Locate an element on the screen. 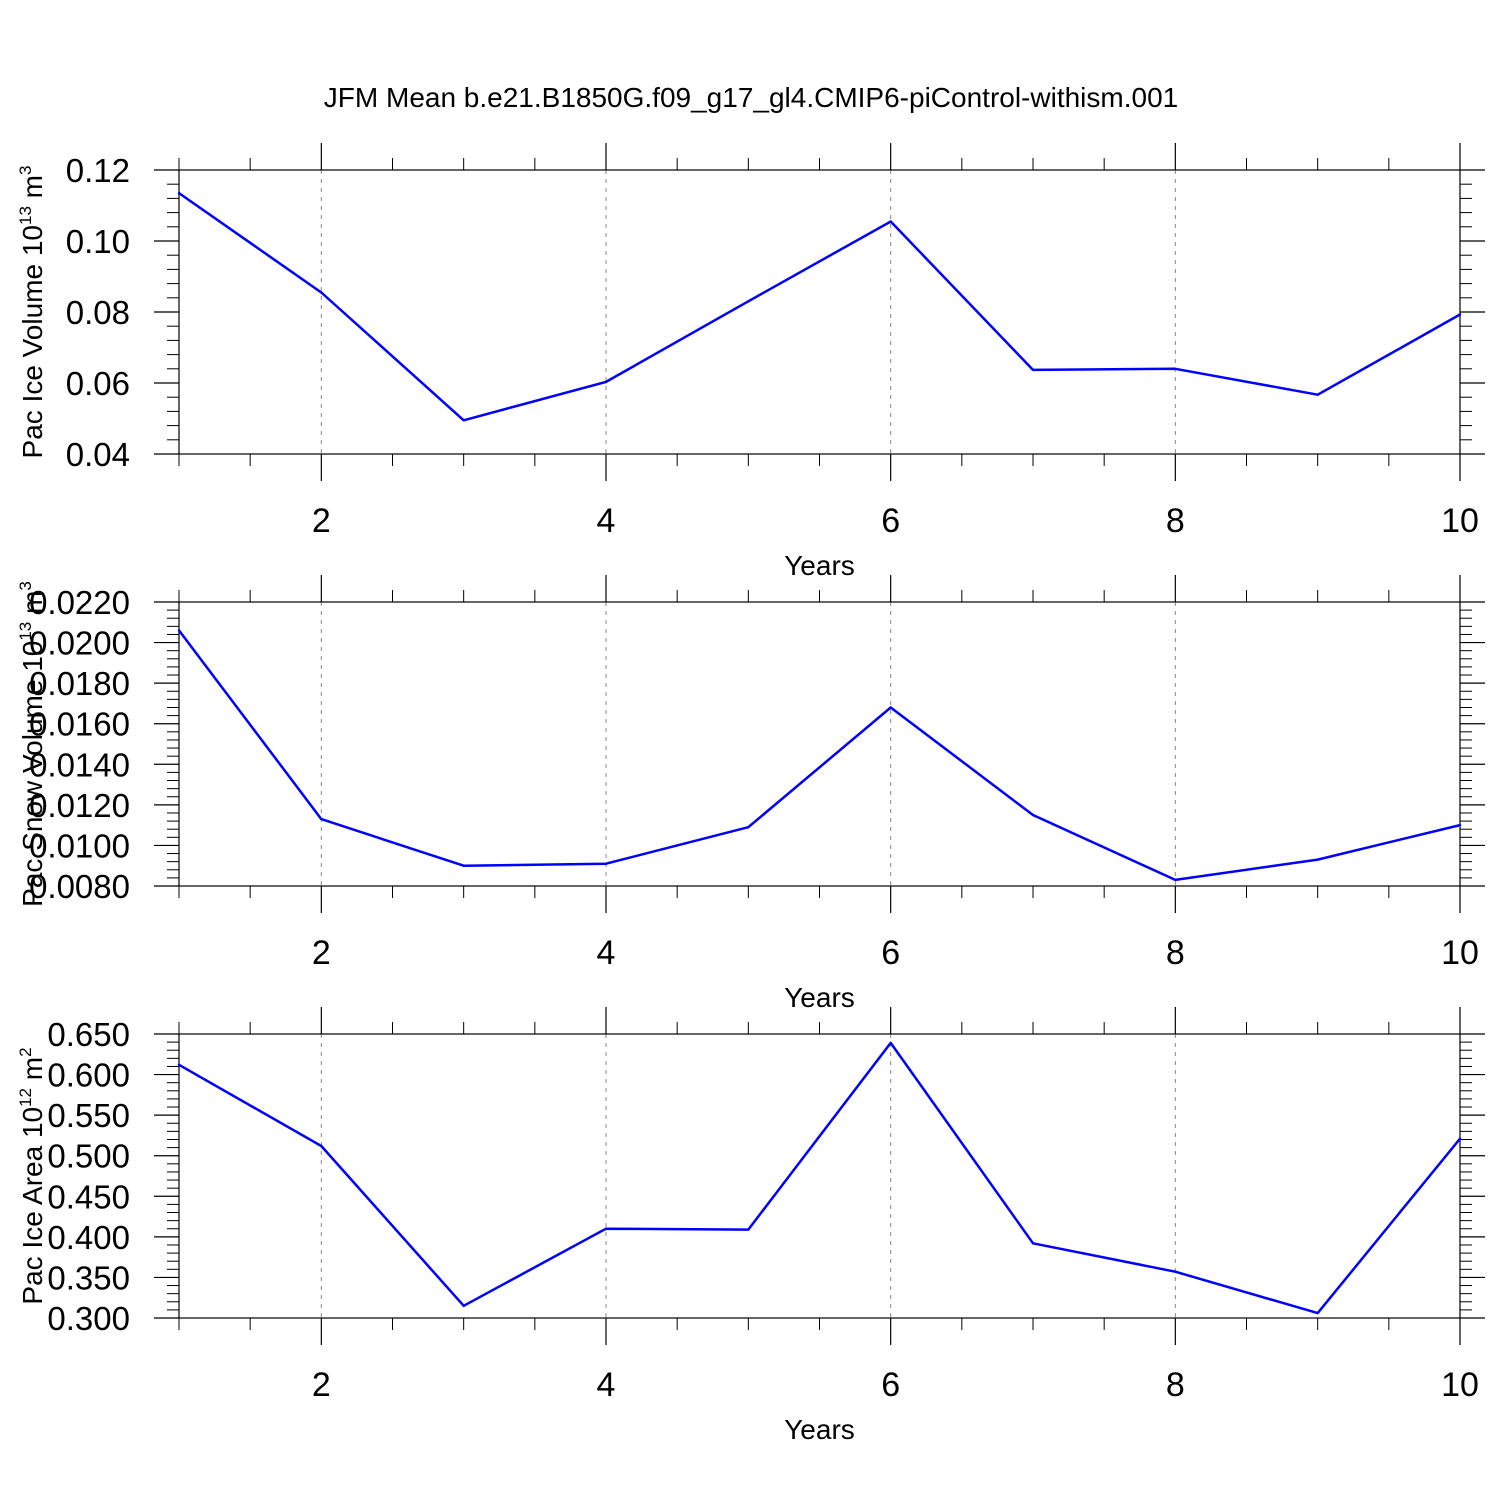  y-axis-label: Pac Ice Area 1012 m2 is located at coordinates (32, 1175).